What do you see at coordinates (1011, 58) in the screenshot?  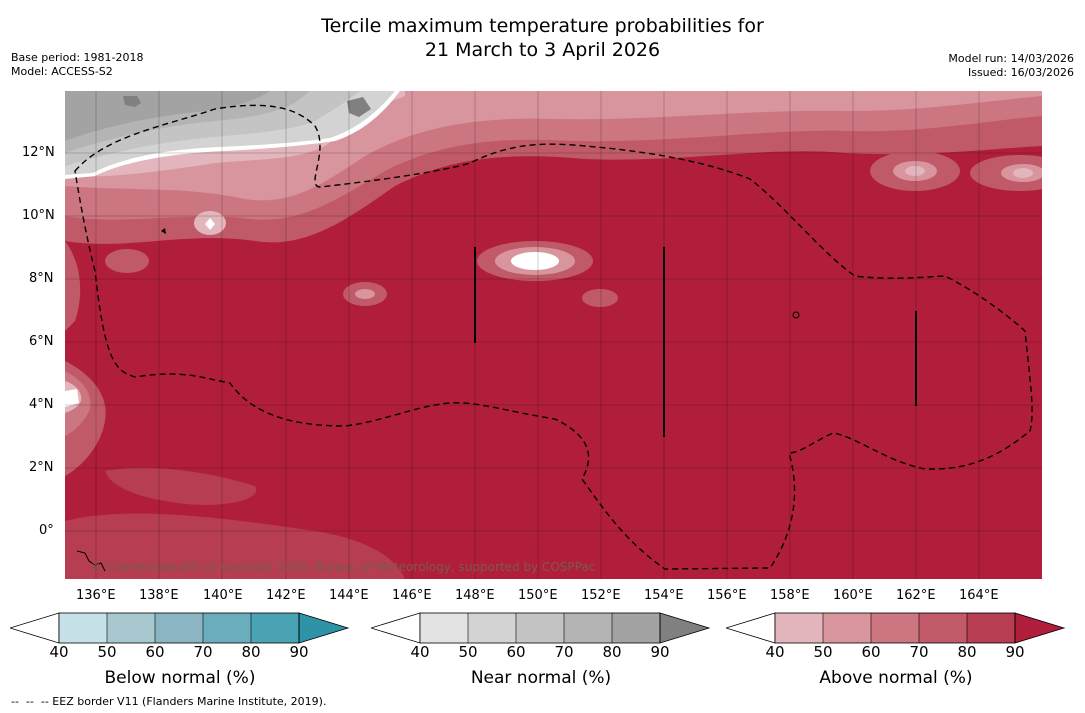 I see `model-run-text: Model run: 14/03/2026` at bounding box center [1011, 58].